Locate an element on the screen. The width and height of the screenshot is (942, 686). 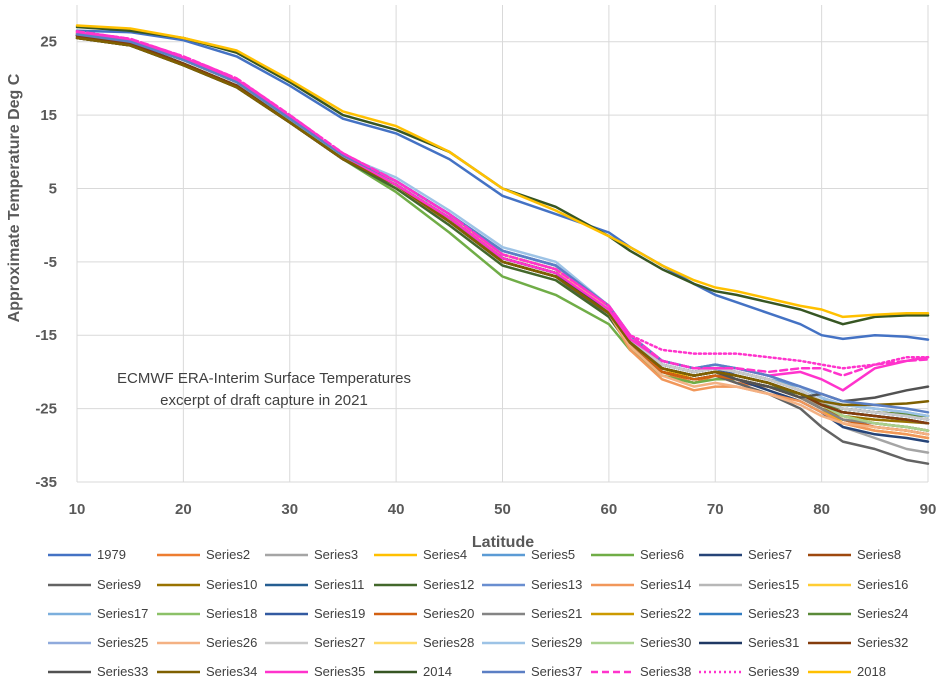
legend-label: Series10 is located at coordinates (231, 584).